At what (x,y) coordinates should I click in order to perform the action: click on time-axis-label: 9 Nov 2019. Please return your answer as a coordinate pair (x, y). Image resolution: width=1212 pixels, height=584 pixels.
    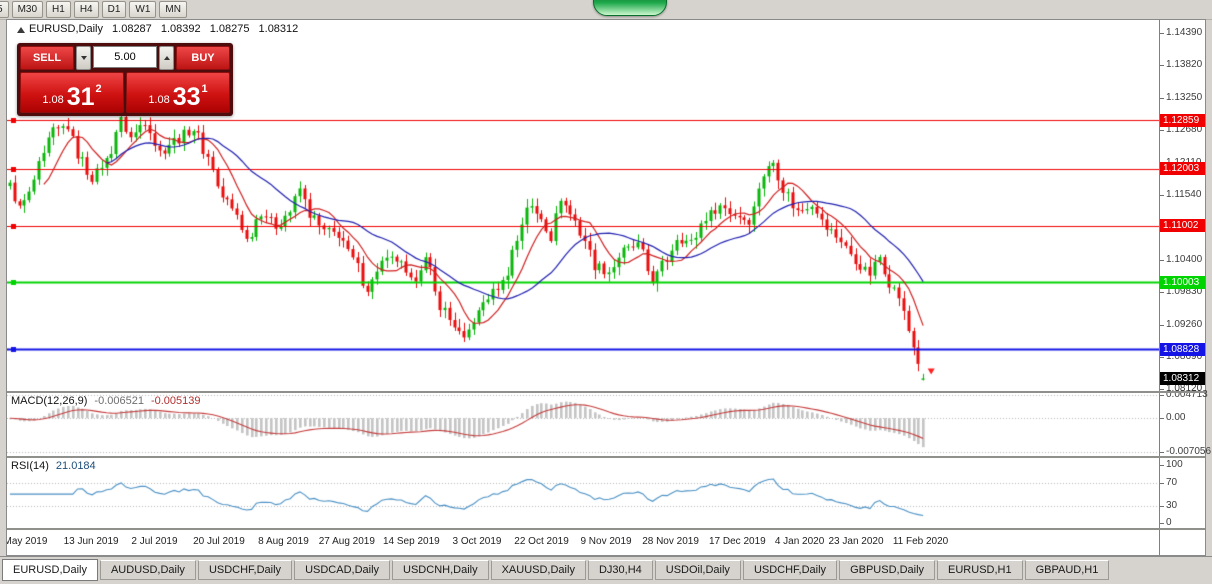
    Looking at the image, I should click on (606, 541).